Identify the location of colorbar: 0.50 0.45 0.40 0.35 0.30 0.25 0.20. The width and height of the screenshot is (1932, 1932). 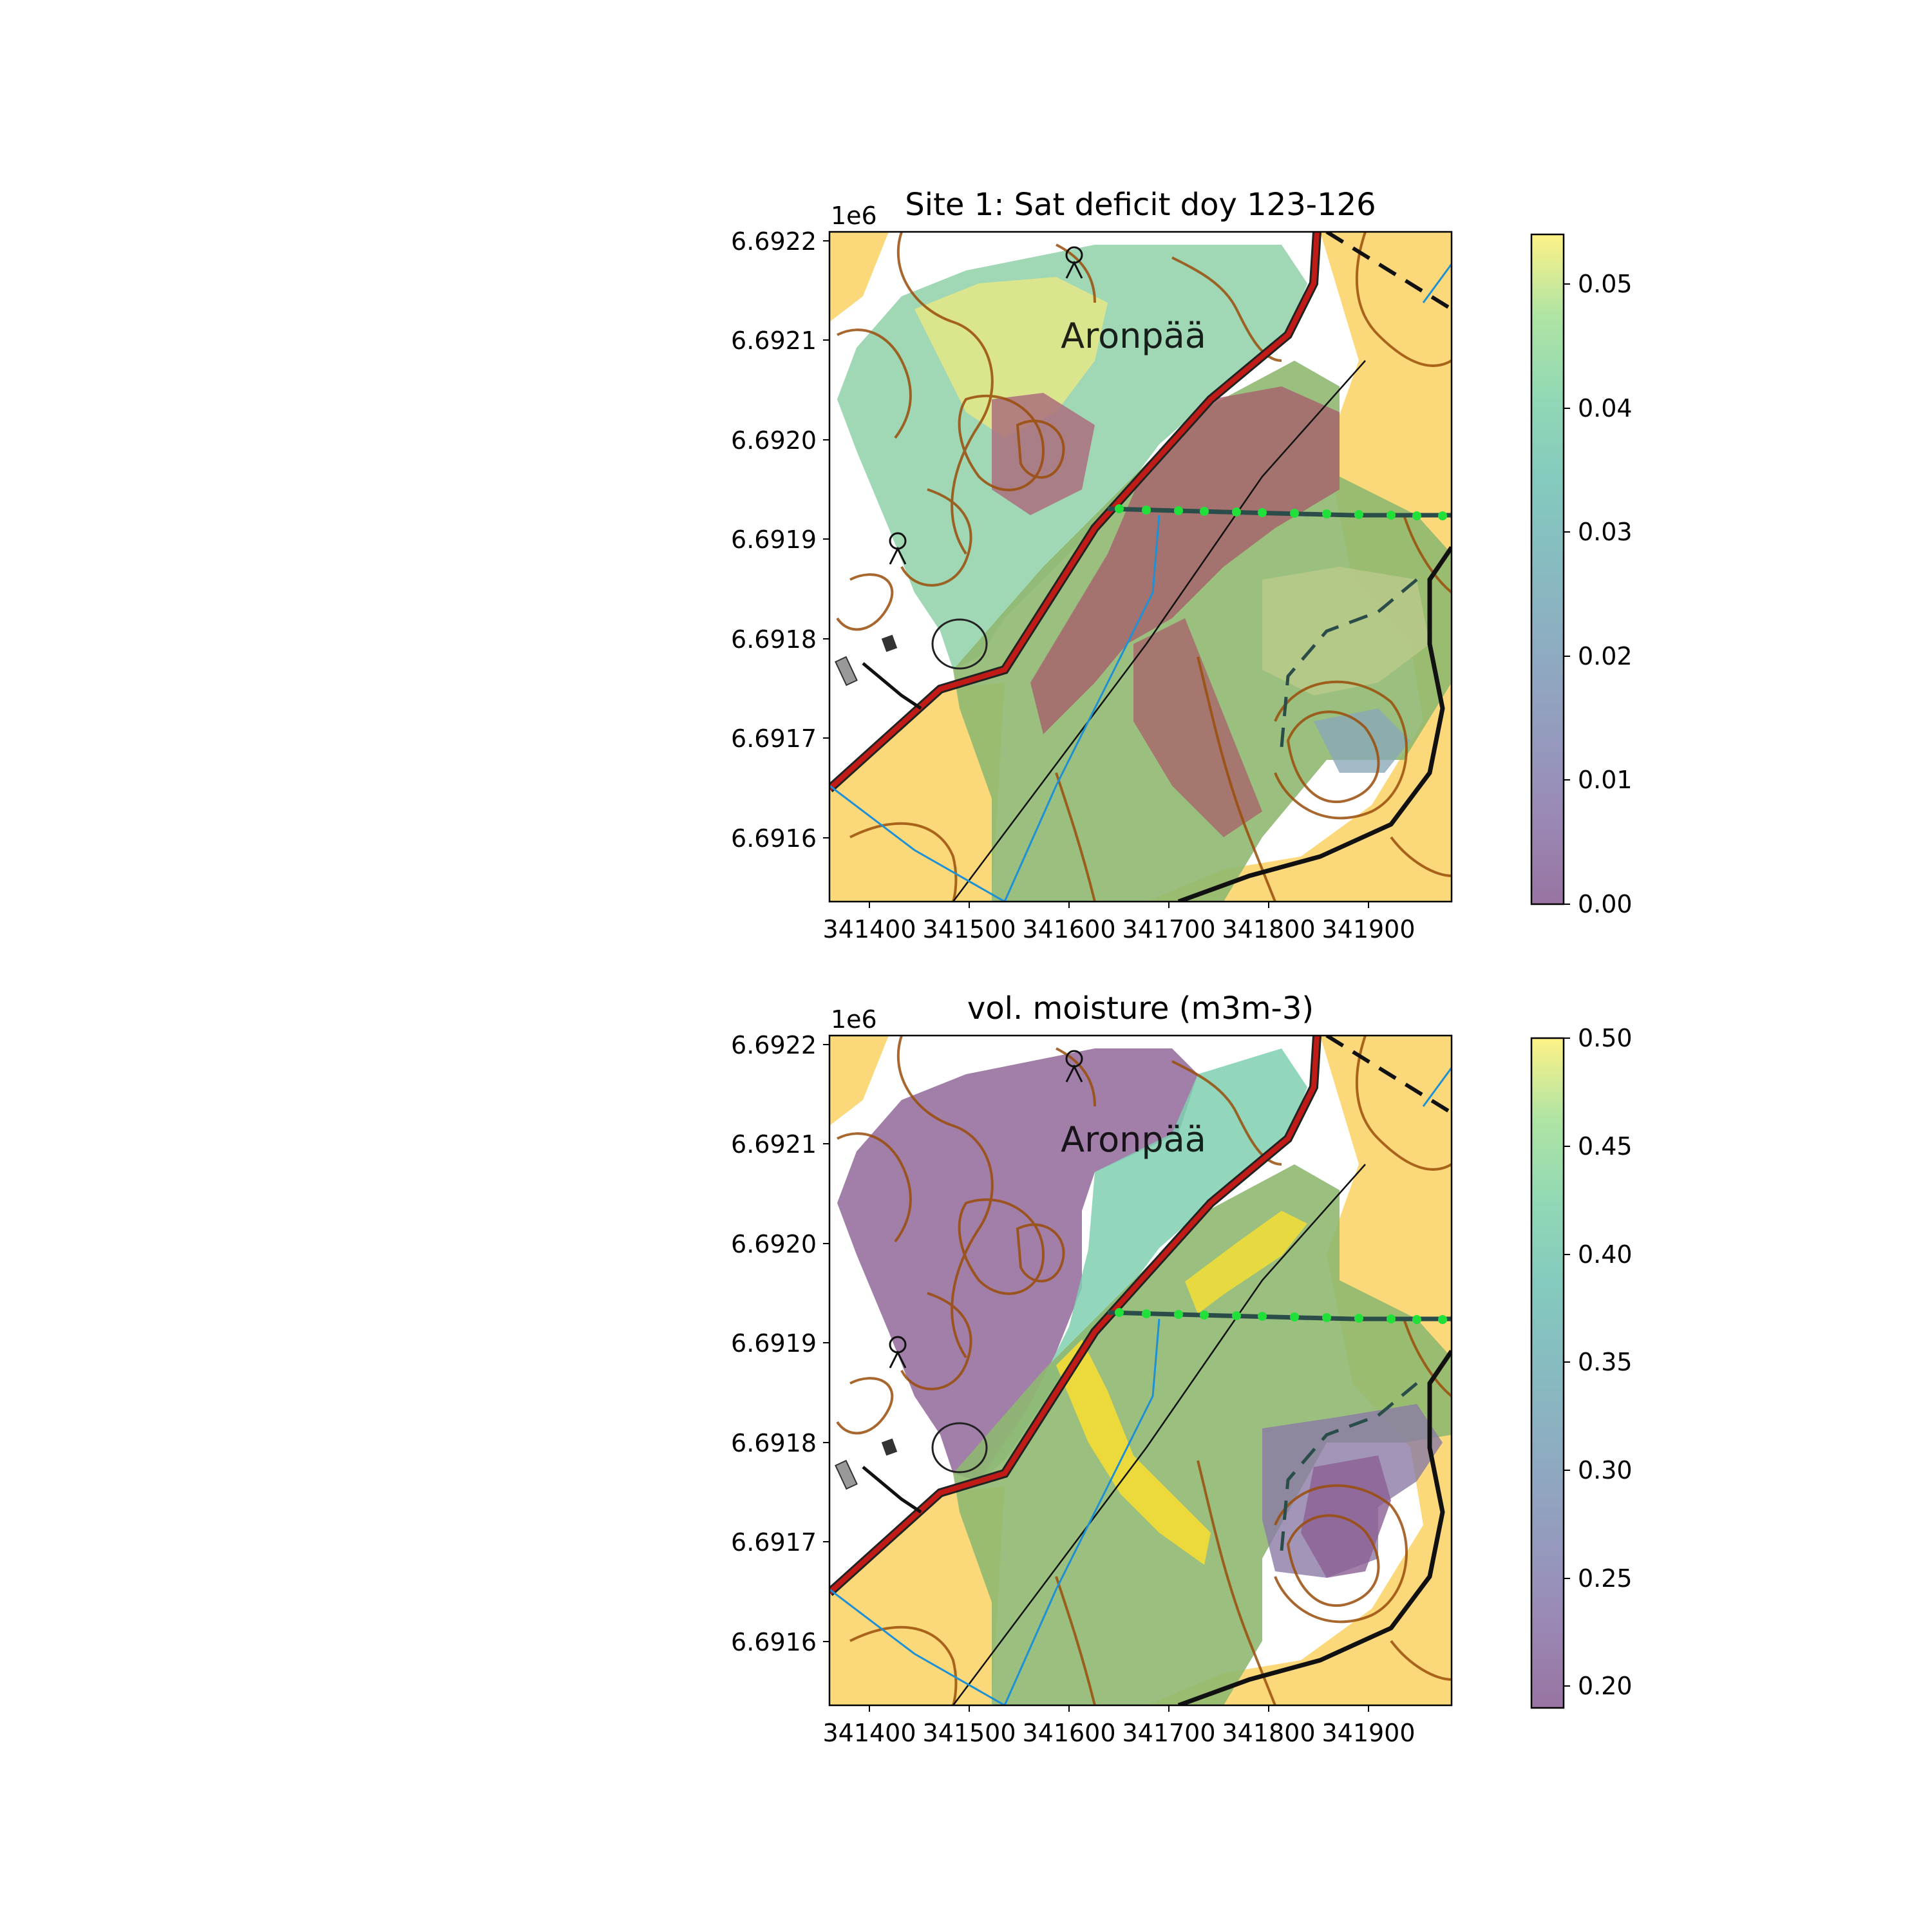
(1582, 1366).